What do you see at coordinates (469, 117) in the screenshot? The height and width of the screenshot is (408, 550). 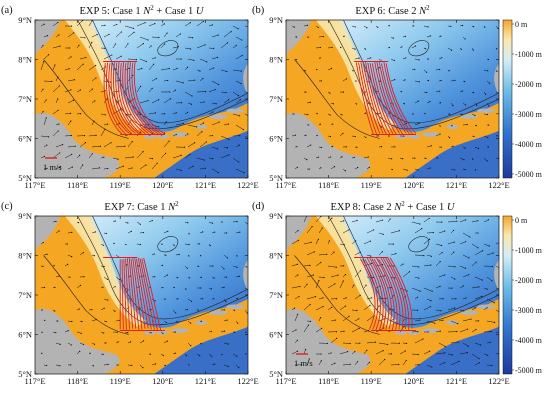 I see `island` at bounding box center [469, 117].